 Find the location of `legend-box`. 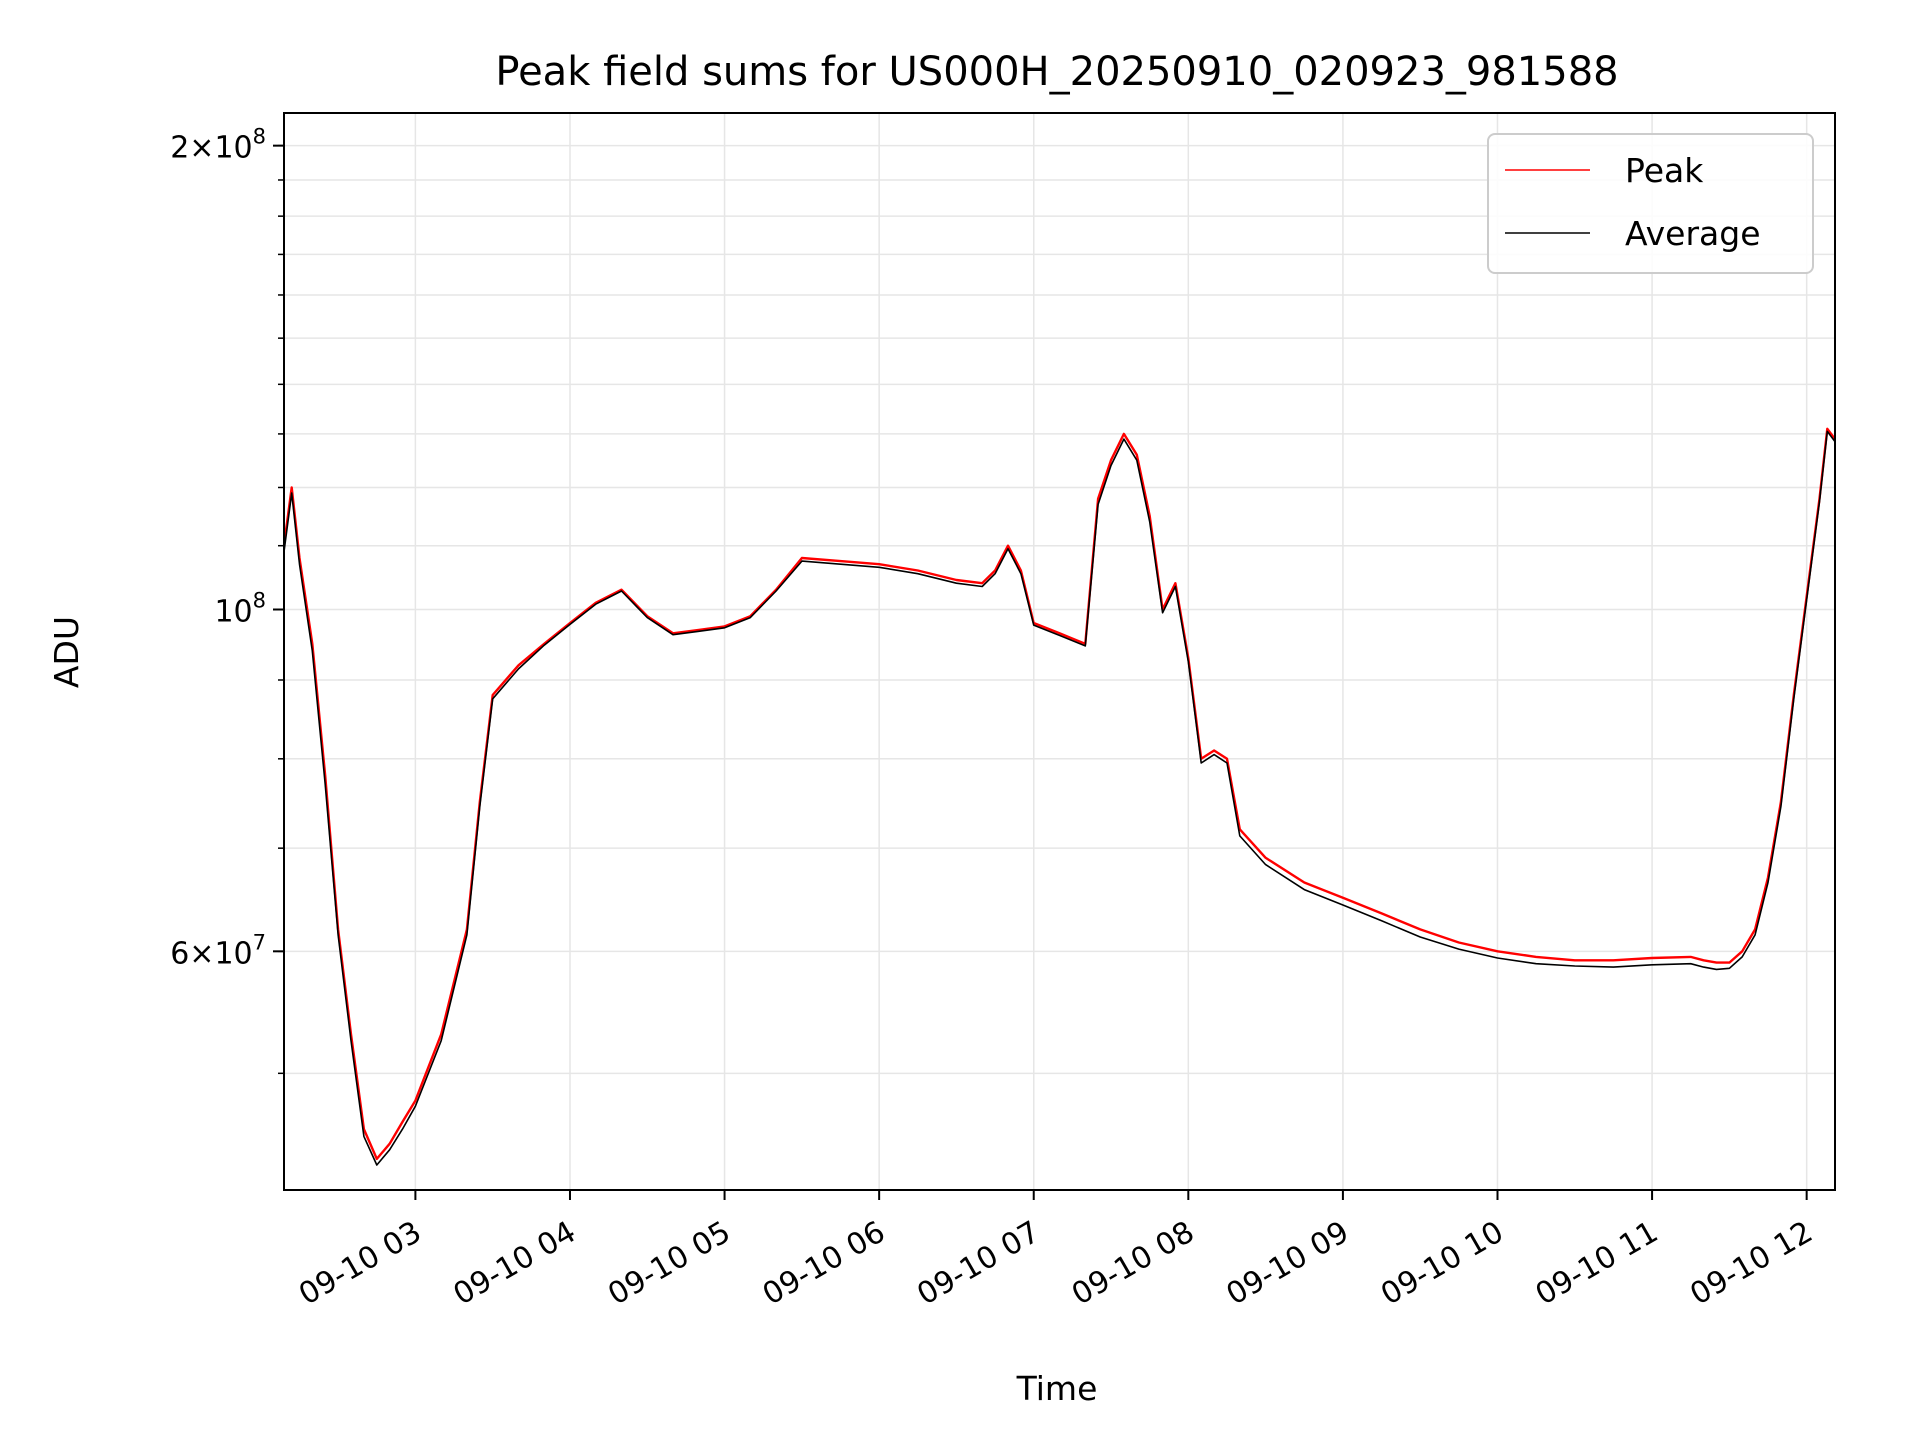

legend-box is located at coordinates (1650, 203).